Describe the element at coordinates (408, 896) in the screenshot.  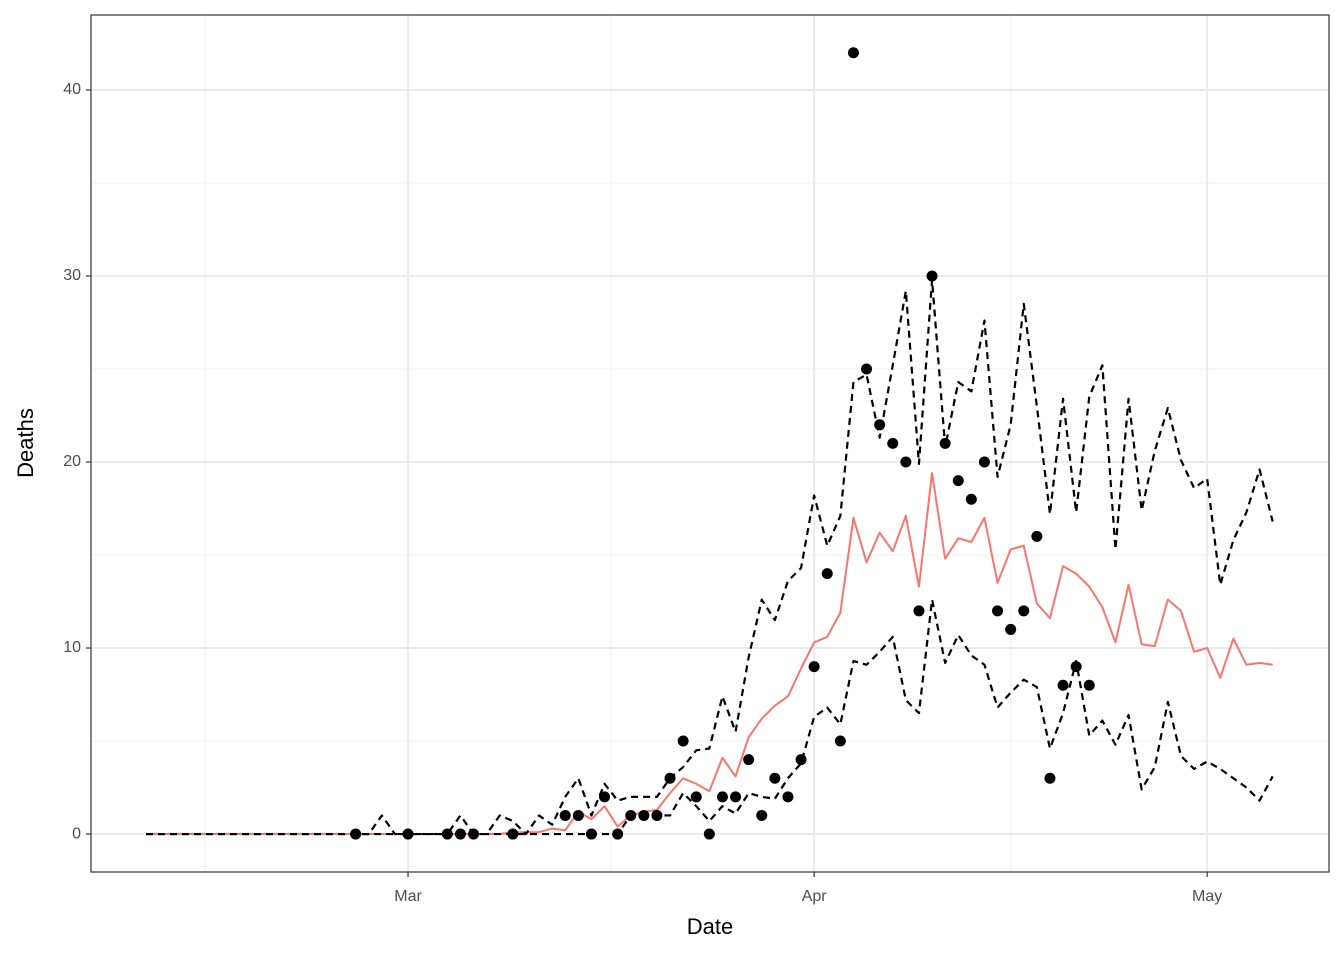
I see `x-tick-label: Mar` at that location.